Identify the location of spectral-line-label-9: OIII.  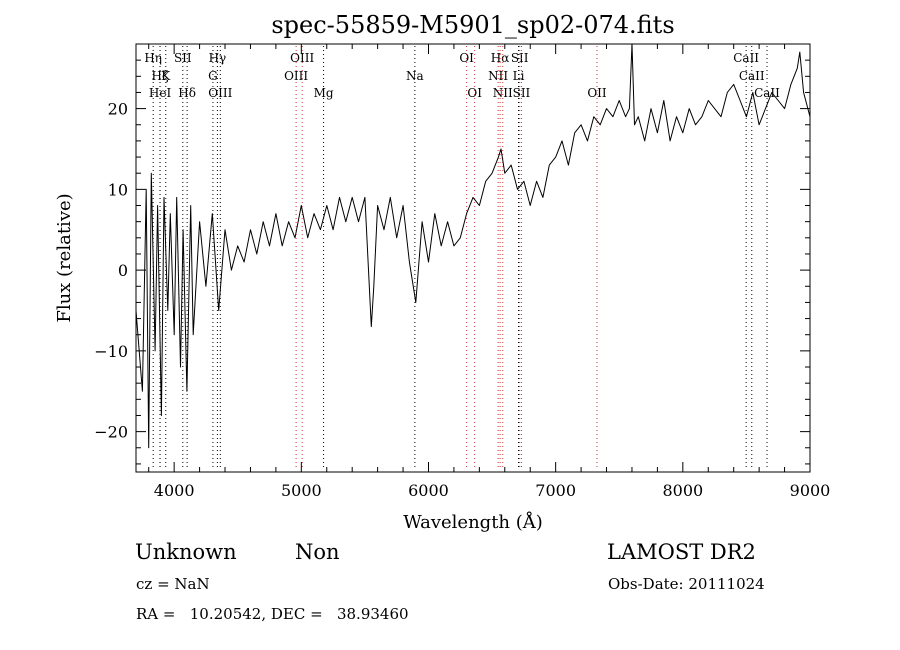
(302, 58).